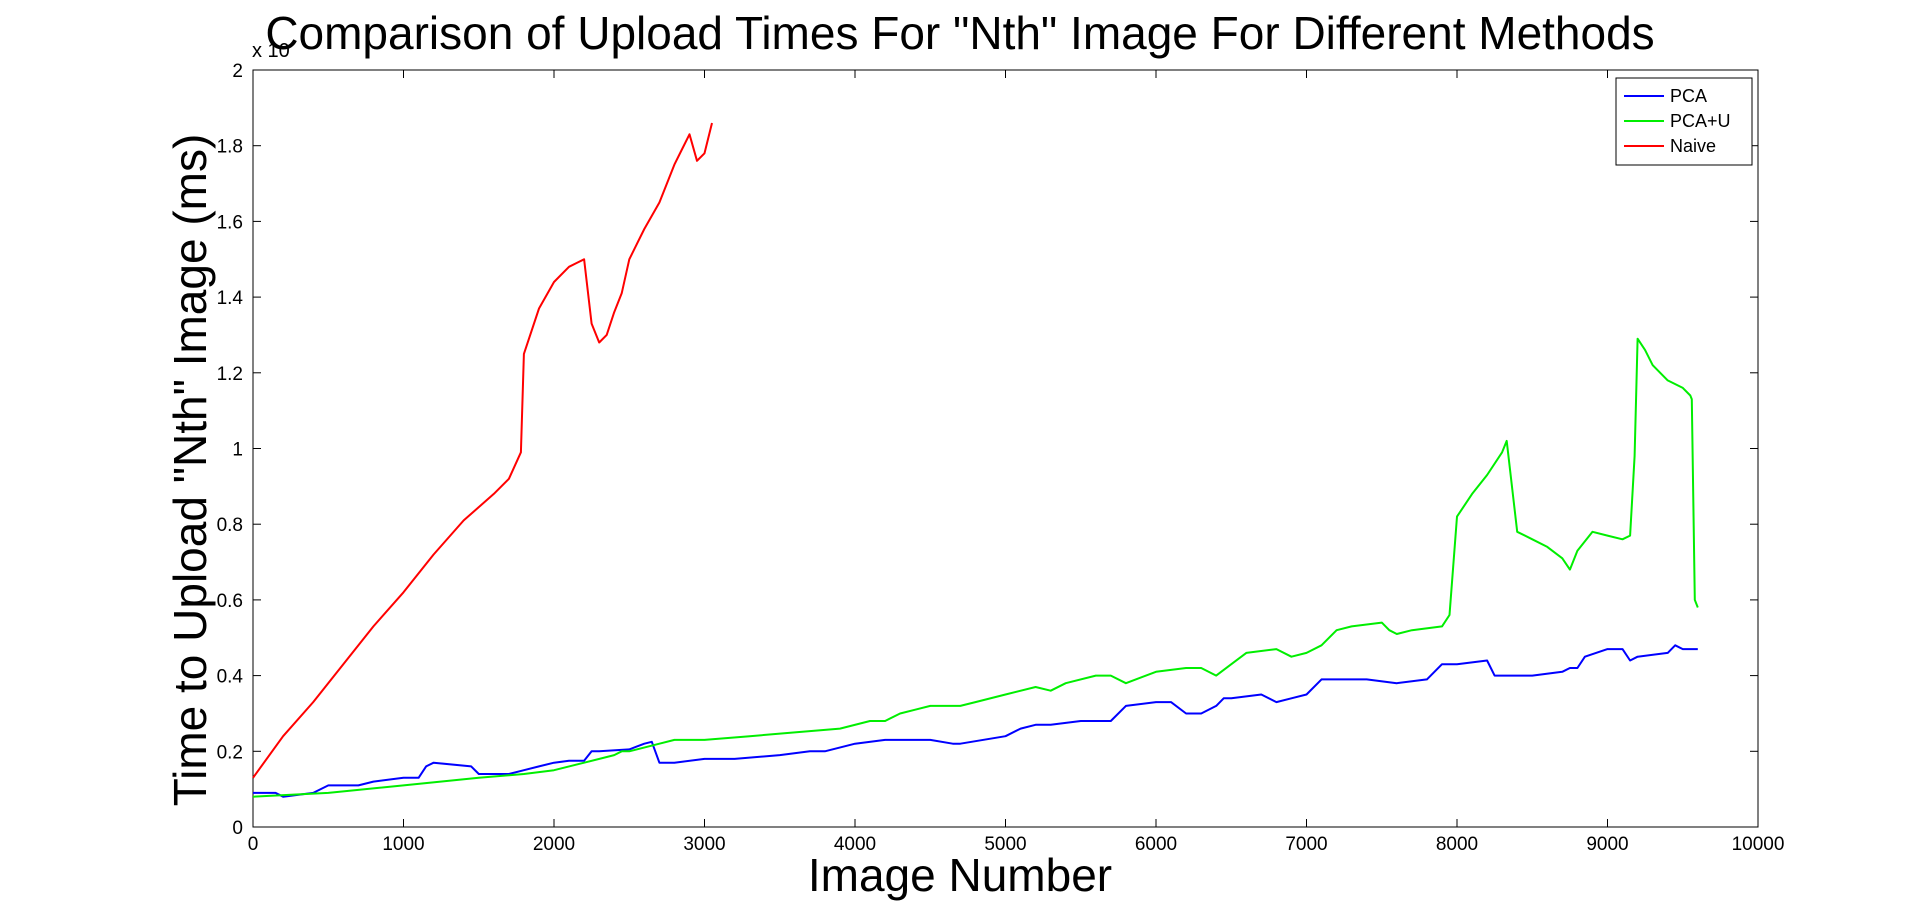 The height and width of the screenshot is (917, 1920). Describe the element at coordinates (230, 525) in the screenshot. I see `y-tick-label: 0.8` at that location.